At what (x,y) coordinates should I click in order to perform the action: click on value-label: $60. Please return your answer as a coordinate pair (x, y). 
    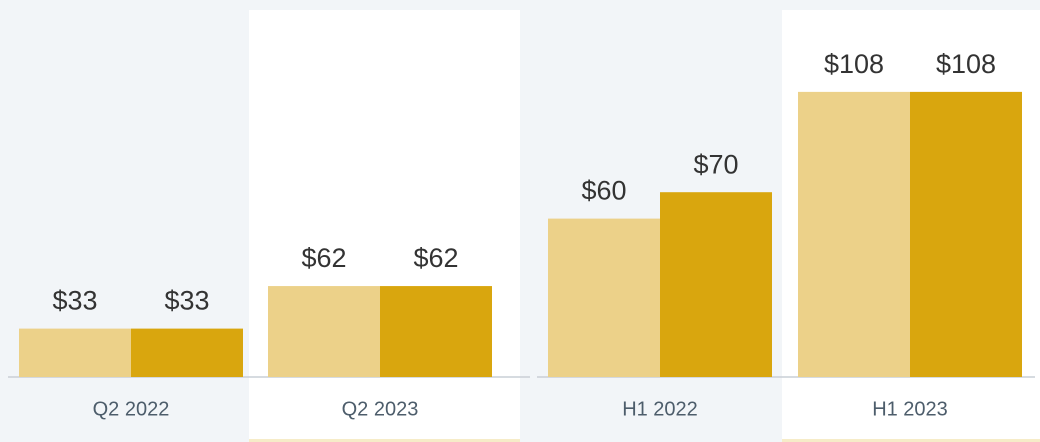
    Looking at the image, I should click on (603, 191).